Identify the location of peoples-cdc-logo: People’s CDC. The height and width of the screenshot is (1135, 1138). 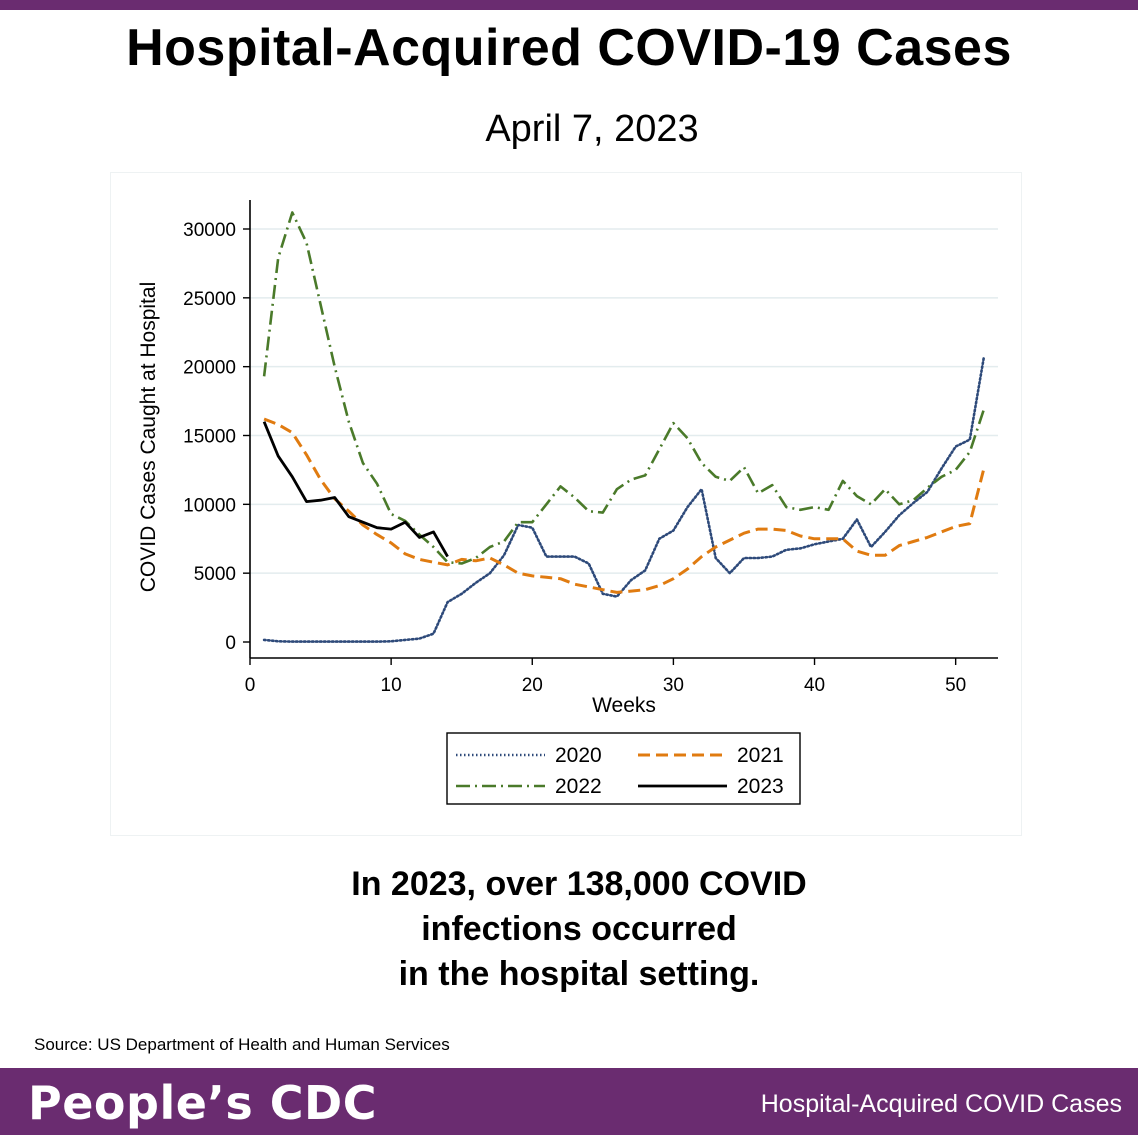
(202, 1103).